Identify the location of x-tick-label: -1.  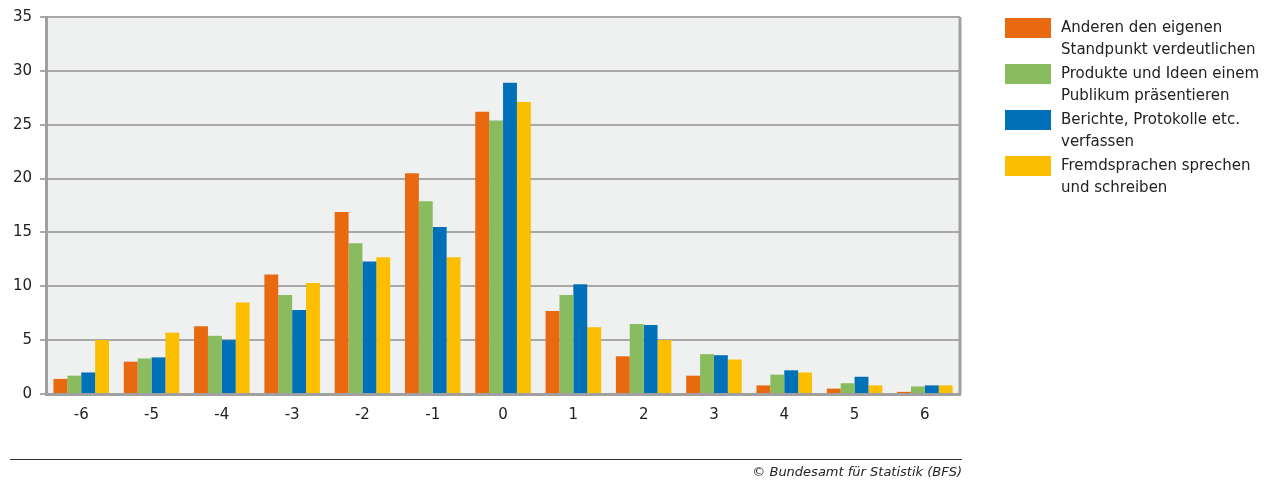
(433, 413).